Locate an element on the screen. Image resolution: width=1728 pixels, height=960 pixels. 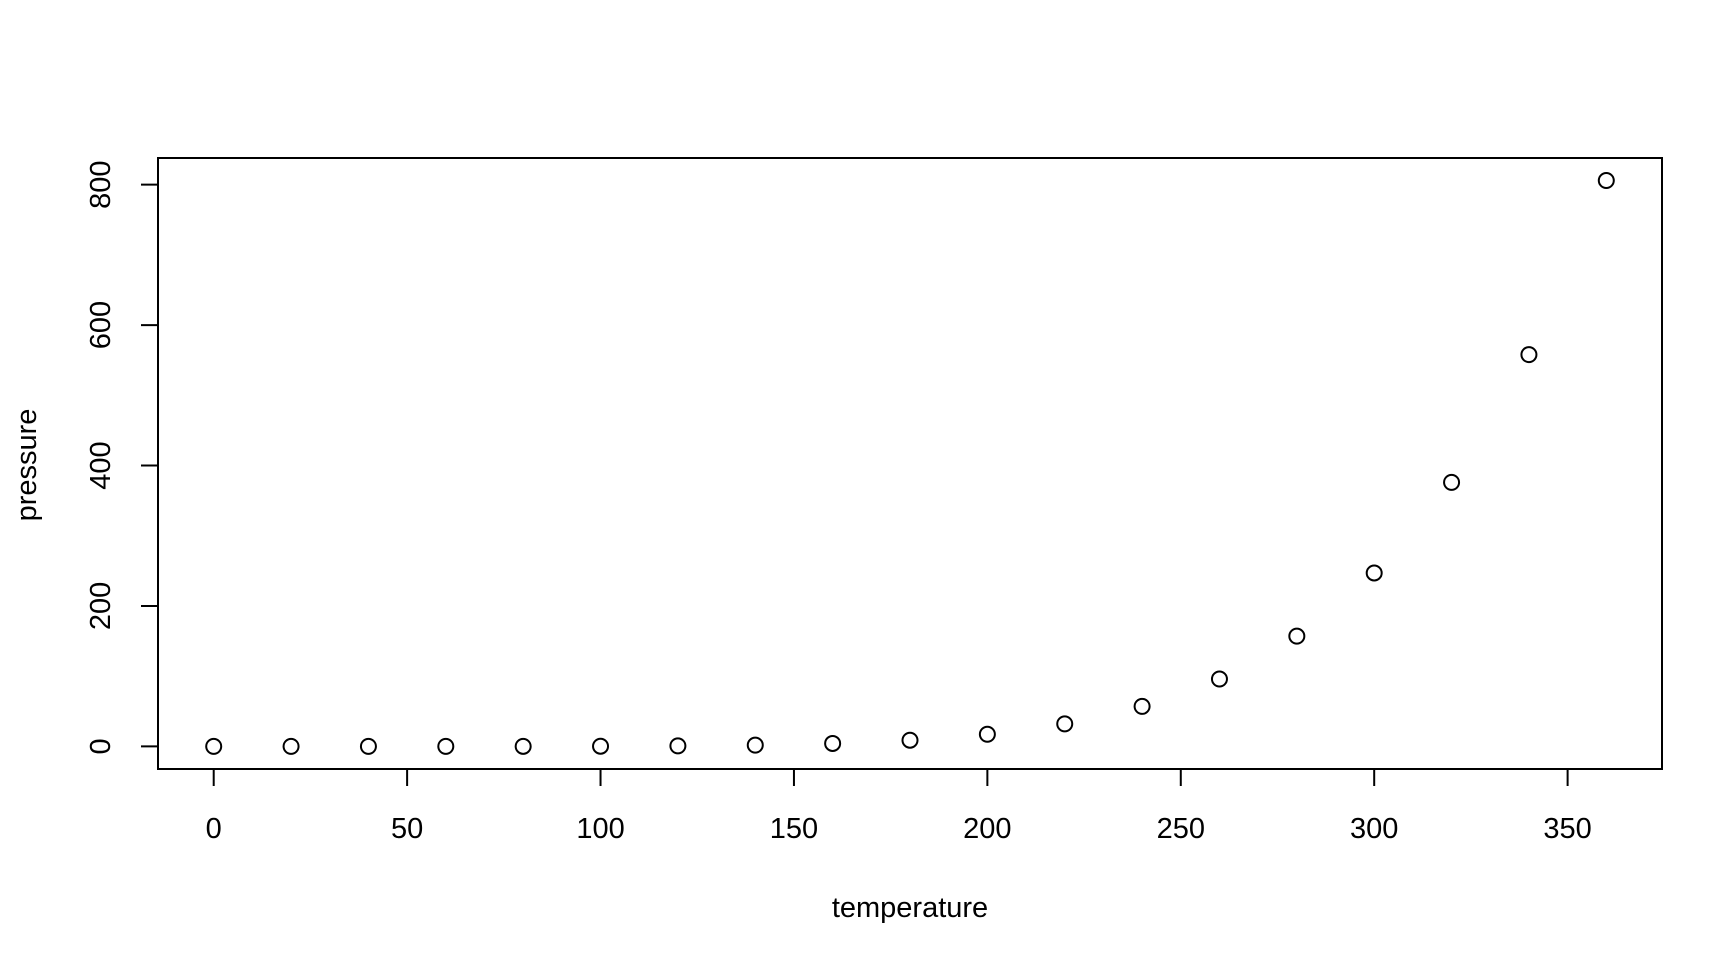
x-tick-label: 200 is located at coordinates (987, 829).